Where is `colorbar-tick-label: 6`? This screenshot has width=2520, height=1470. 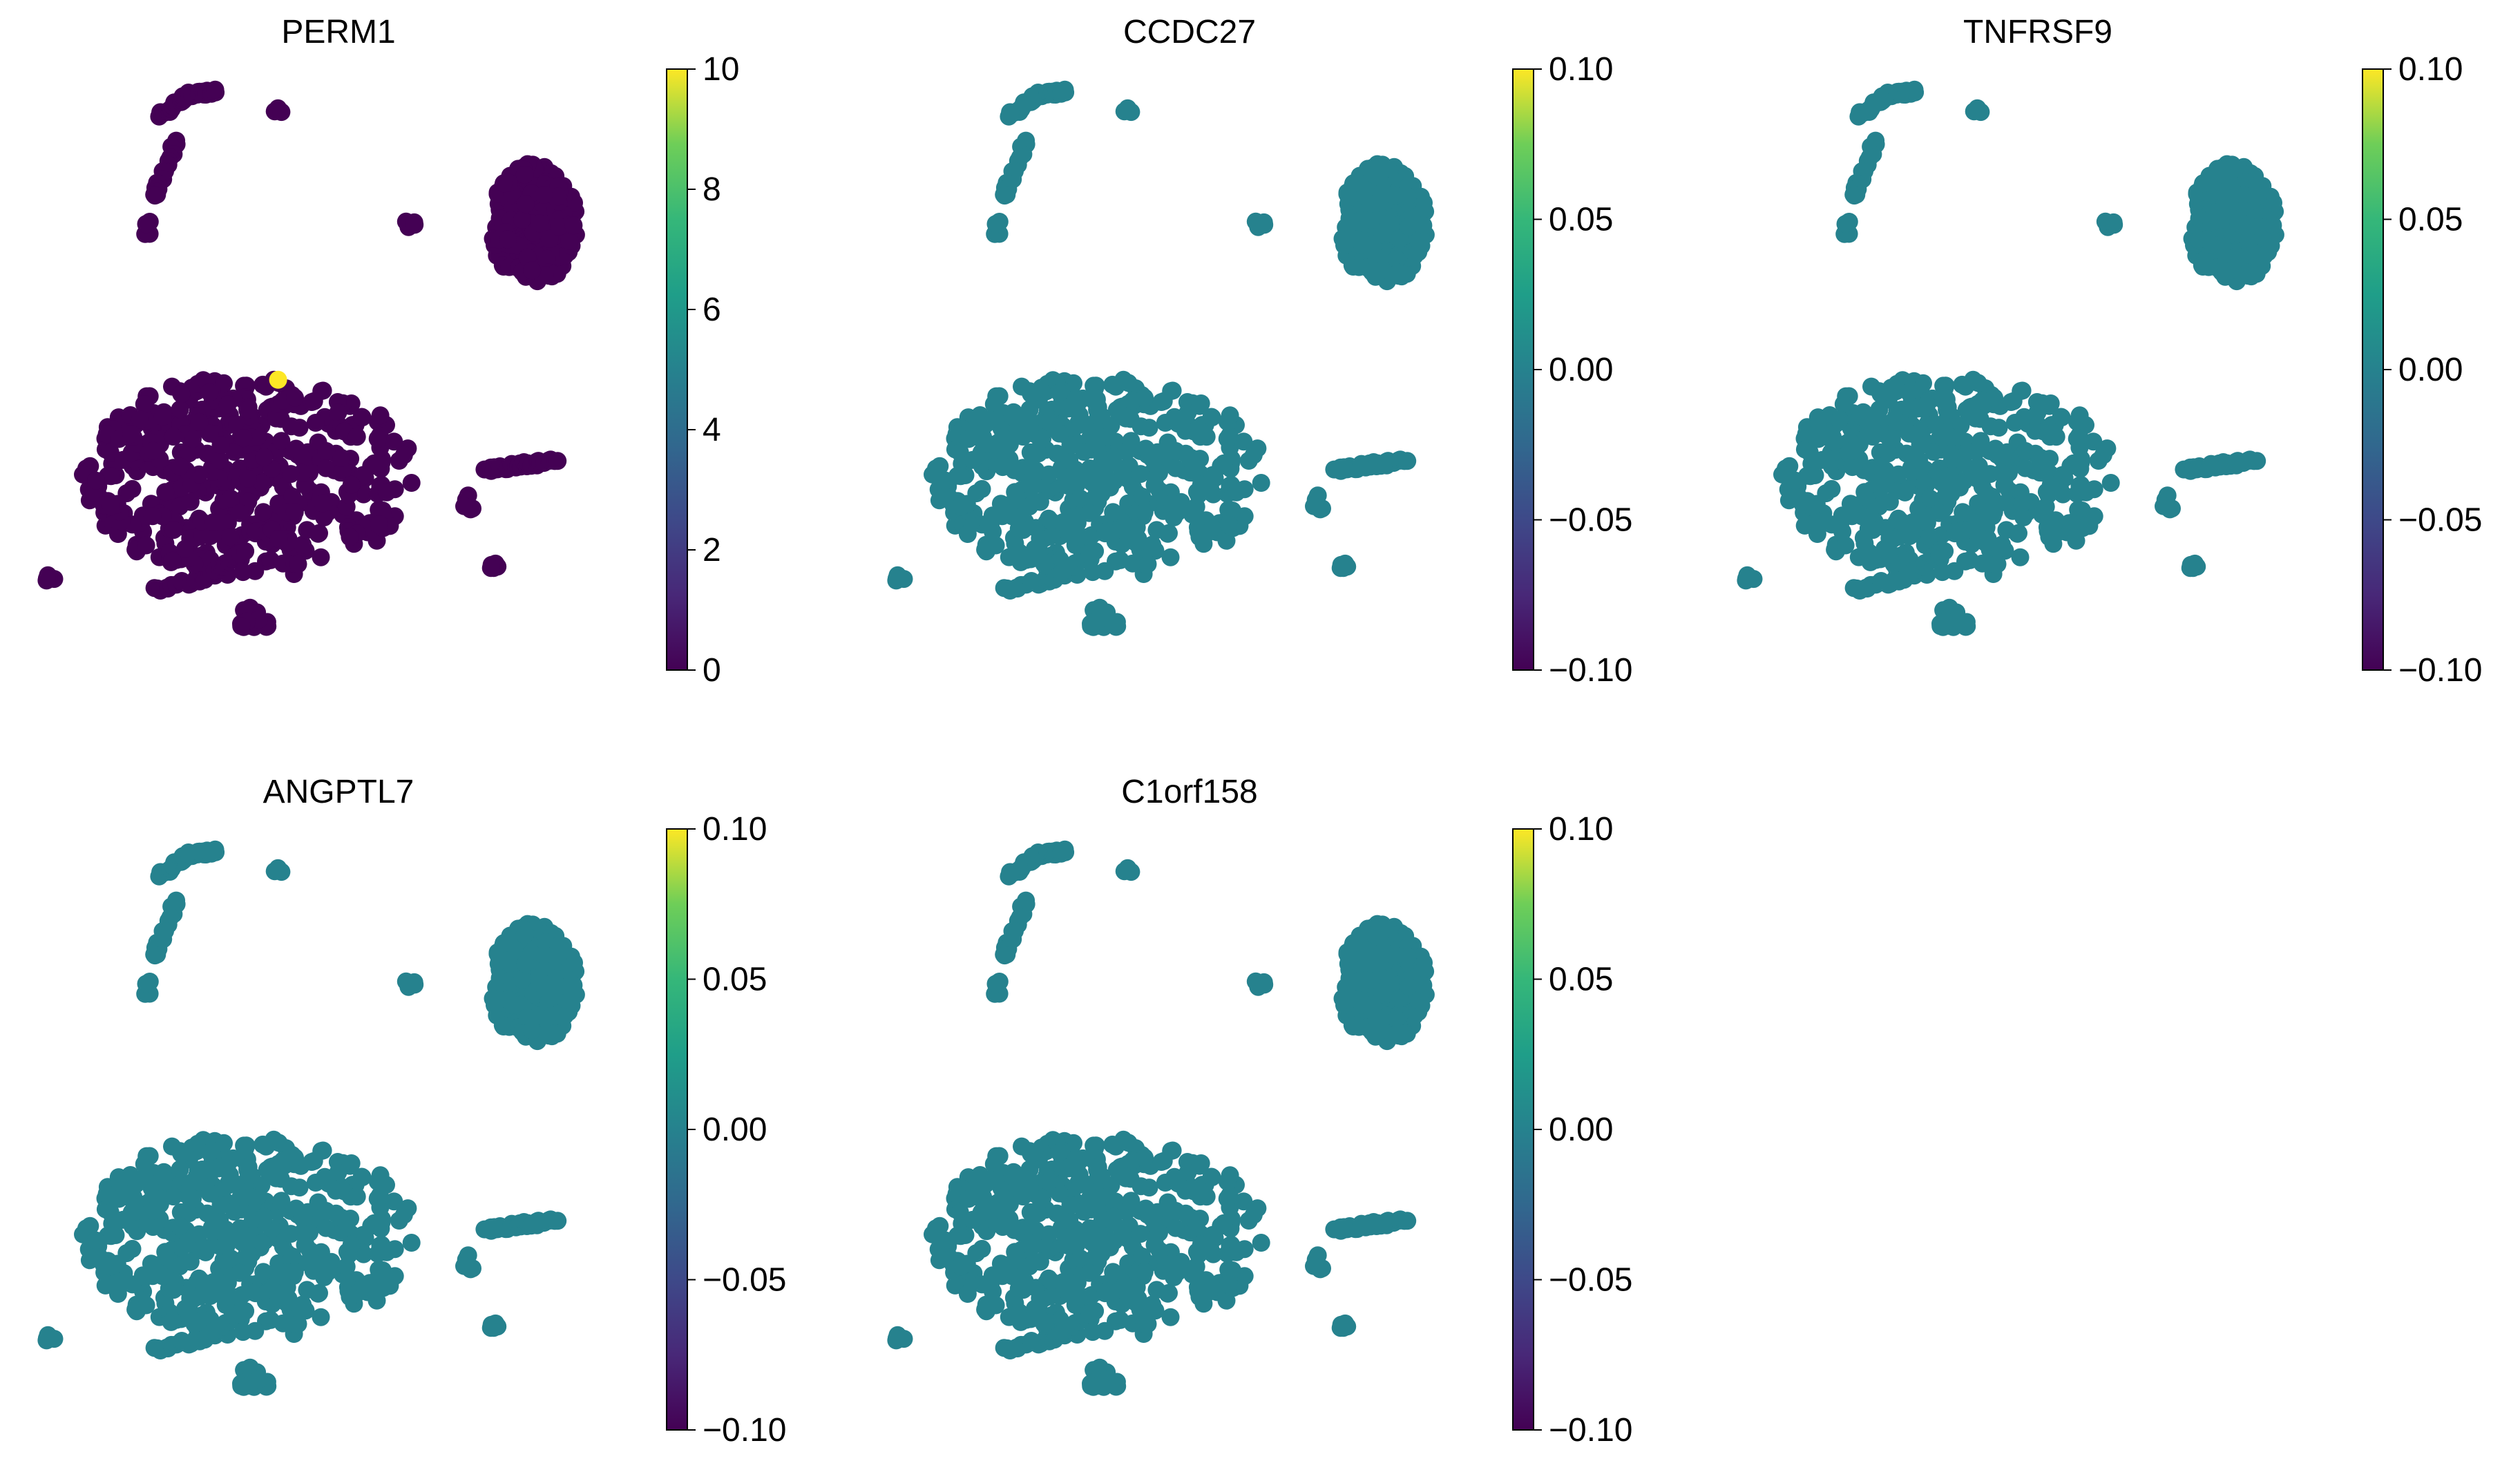 colorbar-tick-label: 6 is located at coordinates (712, 310).